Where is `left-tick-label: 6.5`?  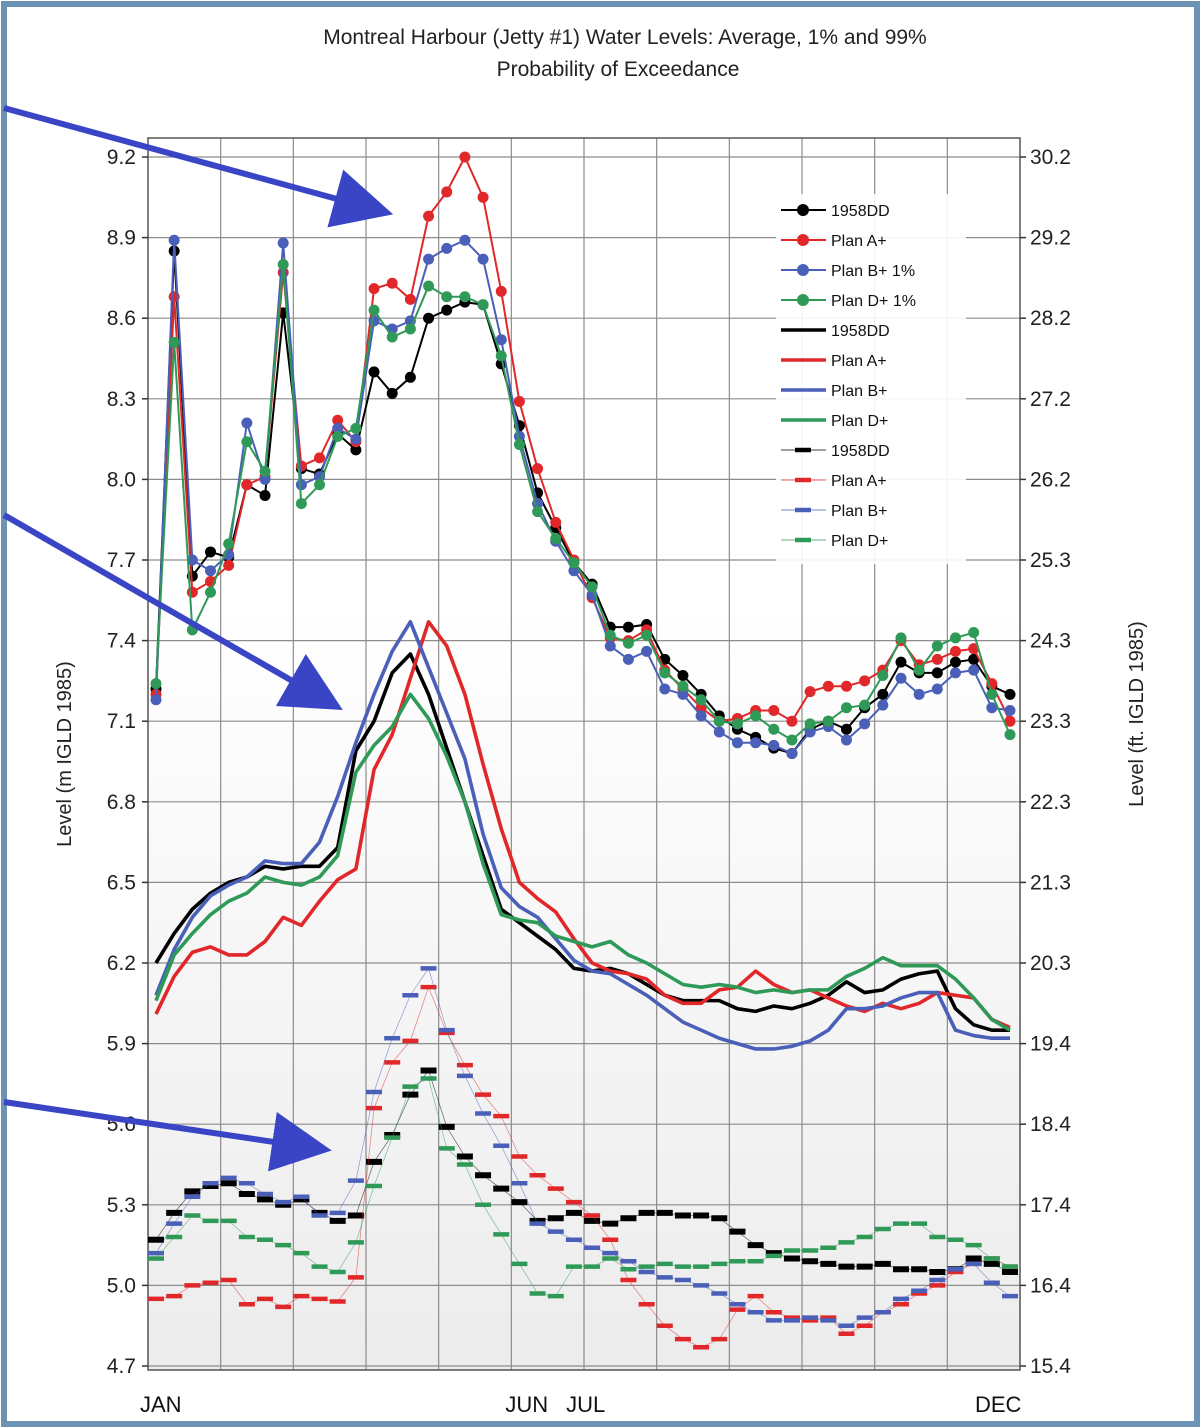
left-tick-label: 6.5 is located at coordinates (121, 882).